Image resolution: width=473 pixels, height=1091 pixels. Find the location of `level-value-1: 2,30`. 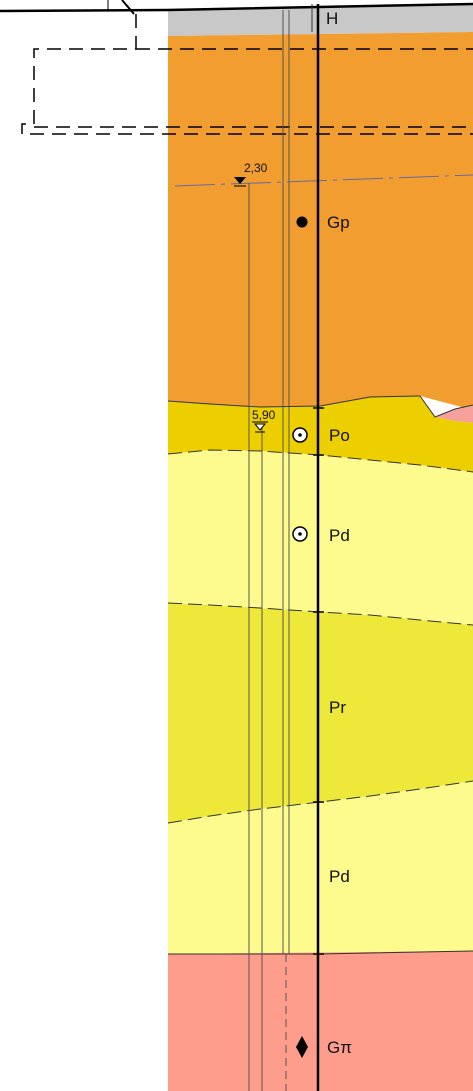

level-value-1: 2,30 is located at coordinates (256, 168).